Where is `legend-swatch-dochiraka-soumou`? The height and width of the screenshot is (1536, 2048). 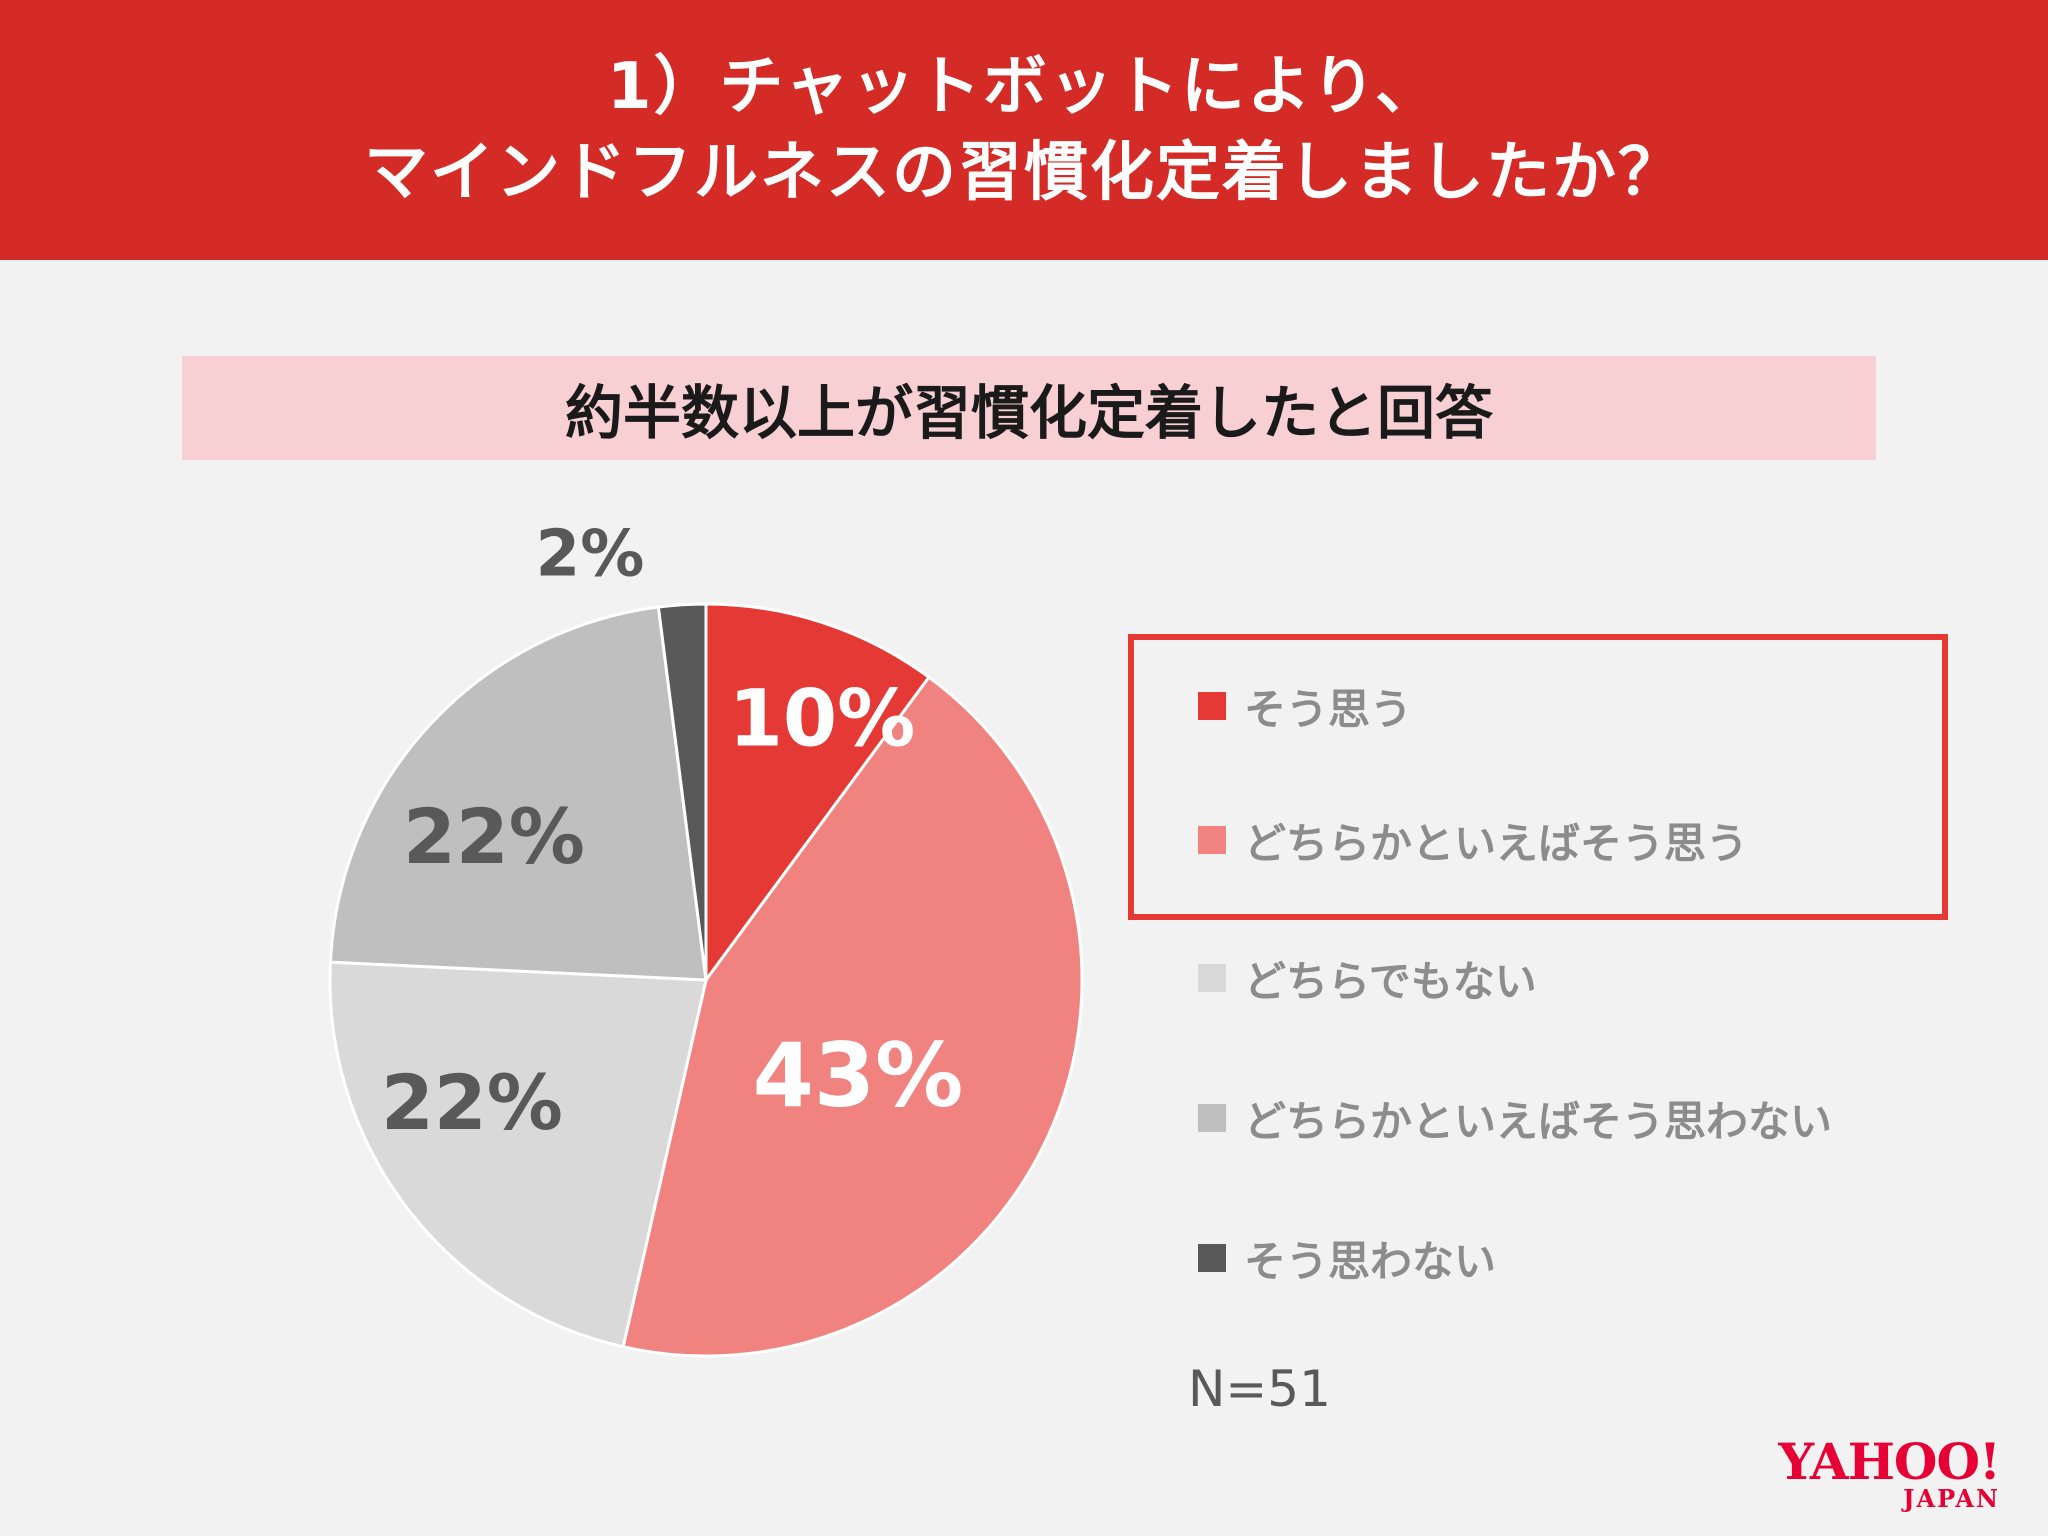 legend-swatch-dochiraka-soumou is located at coordinates (1212, 840).